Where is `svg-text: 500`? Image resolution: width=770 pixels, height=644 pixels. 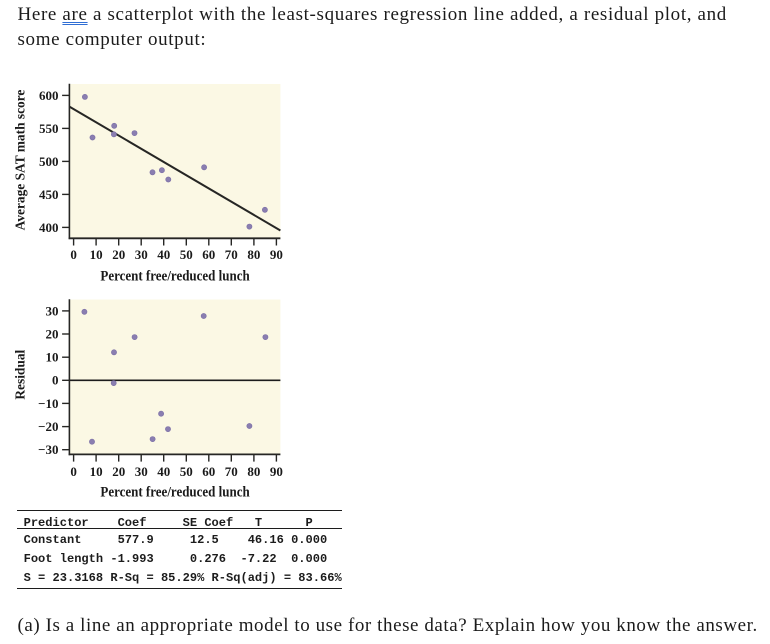
svg-text: 500 is located at coordinates (49, 161).